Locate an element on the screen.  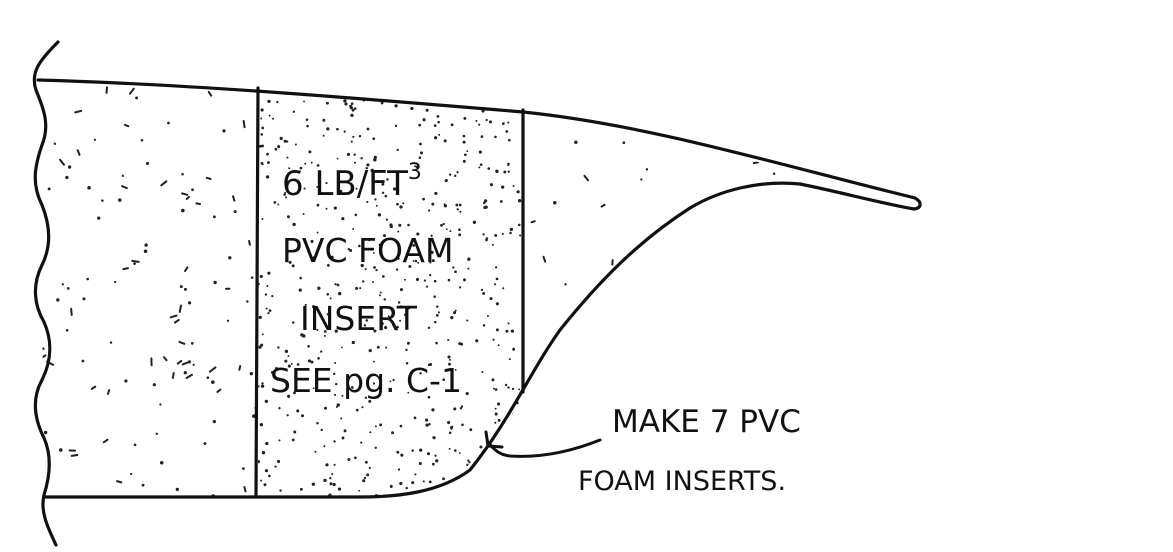
insert-label-material: PVC FOAM is located at coordinates (367, 250).